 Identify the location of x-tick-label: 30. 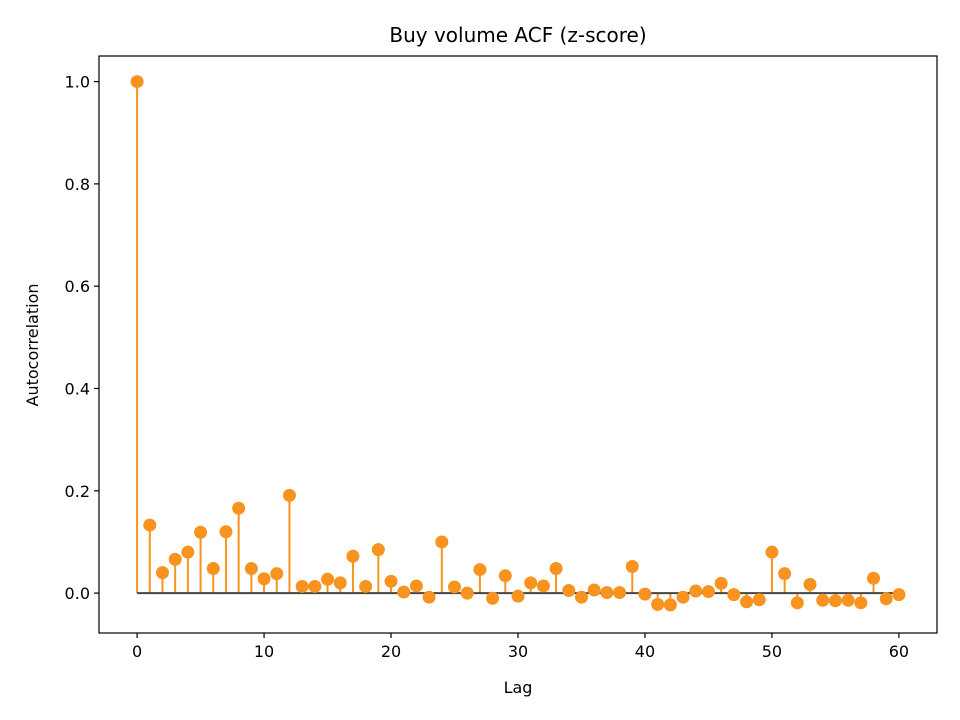
(518, 651).